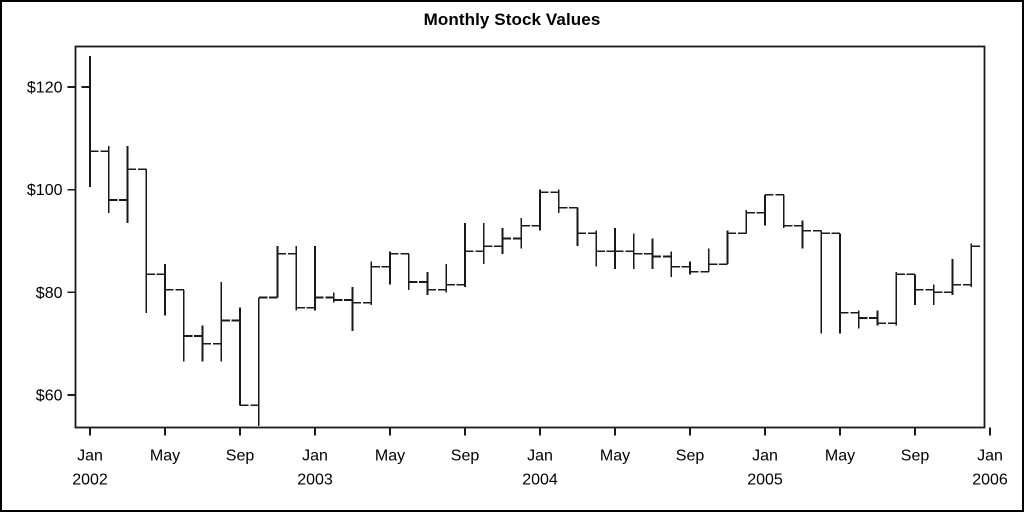 Image resolution: width=1024 pixels, height=514 pixels. What do you see at coordinates (540, 480) in the screenshot?
I see `x-tick-label-year: 2004` at bounding box center [540, 480].